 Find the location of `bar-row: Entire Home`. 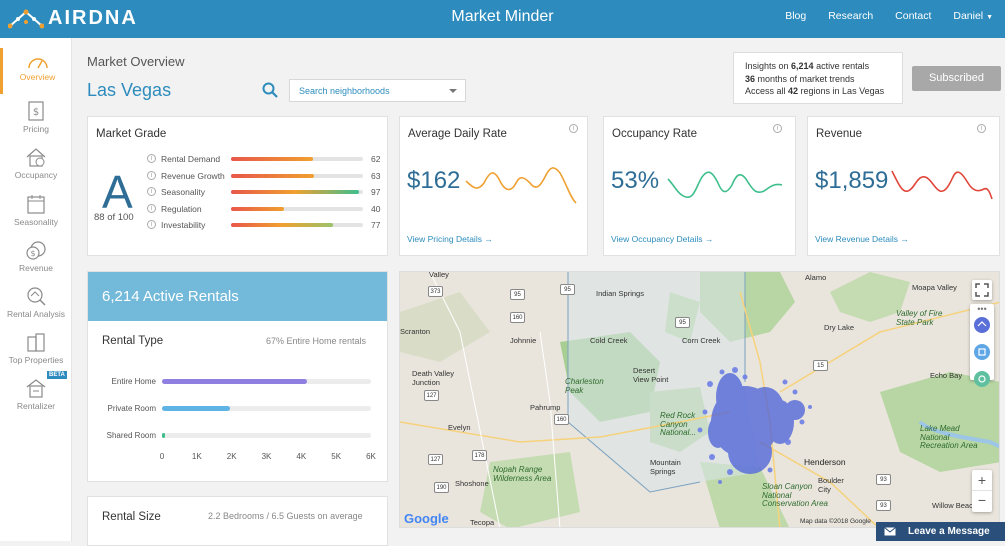

bar-row: Entire Home is located at coordinates (238, 382).